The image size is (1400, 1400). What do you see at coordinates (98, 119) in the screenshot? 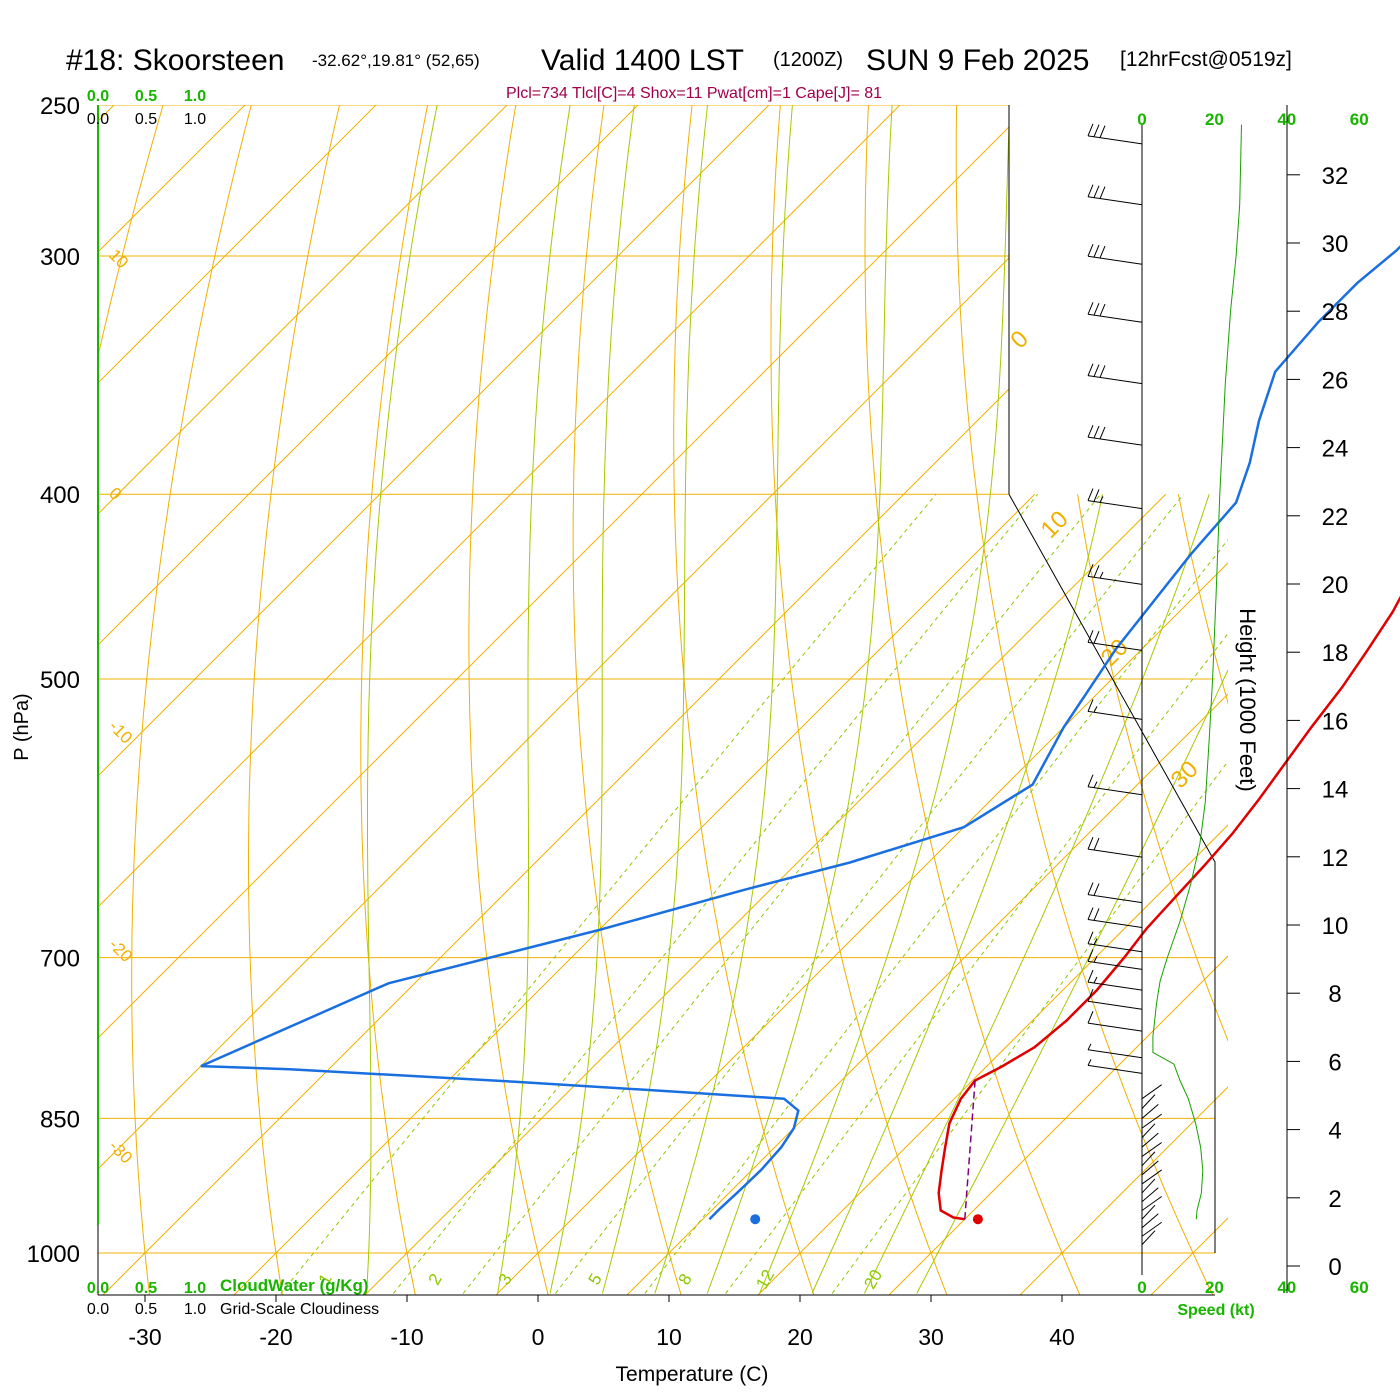
I see `cloudiness-tick-top: 0.0` at bounding box center [98, 119].